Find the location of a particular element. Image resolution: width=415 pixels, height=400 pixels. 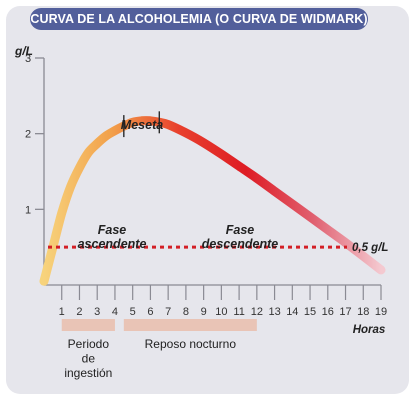

x-tick-label-18: 18 is located at coordinates (363, 312).